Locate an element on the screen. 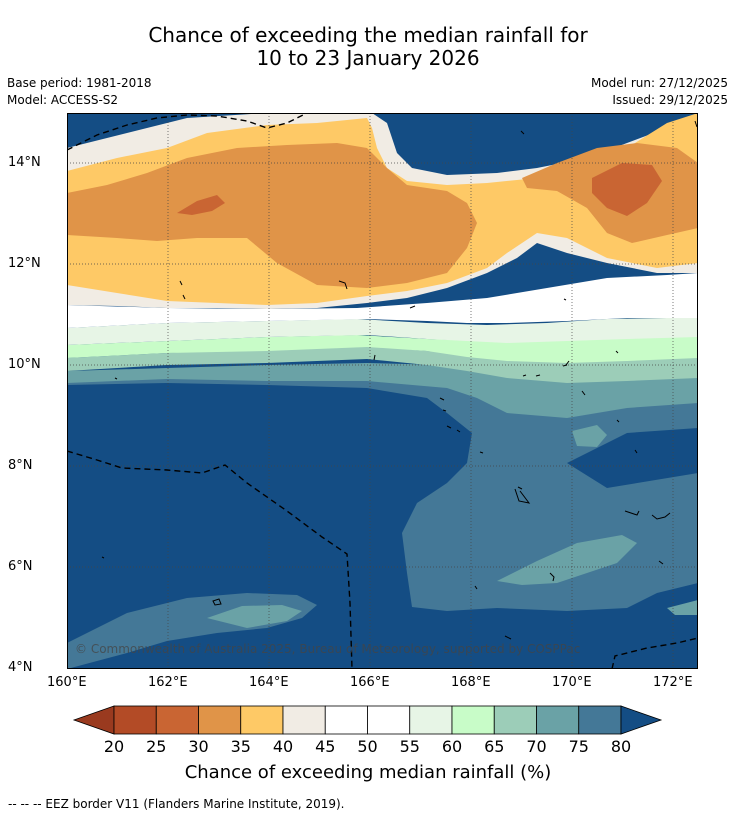 This screenshot has width=736, height=816. colorbar-tick-label: 40 is located at coordinates (283, 746).